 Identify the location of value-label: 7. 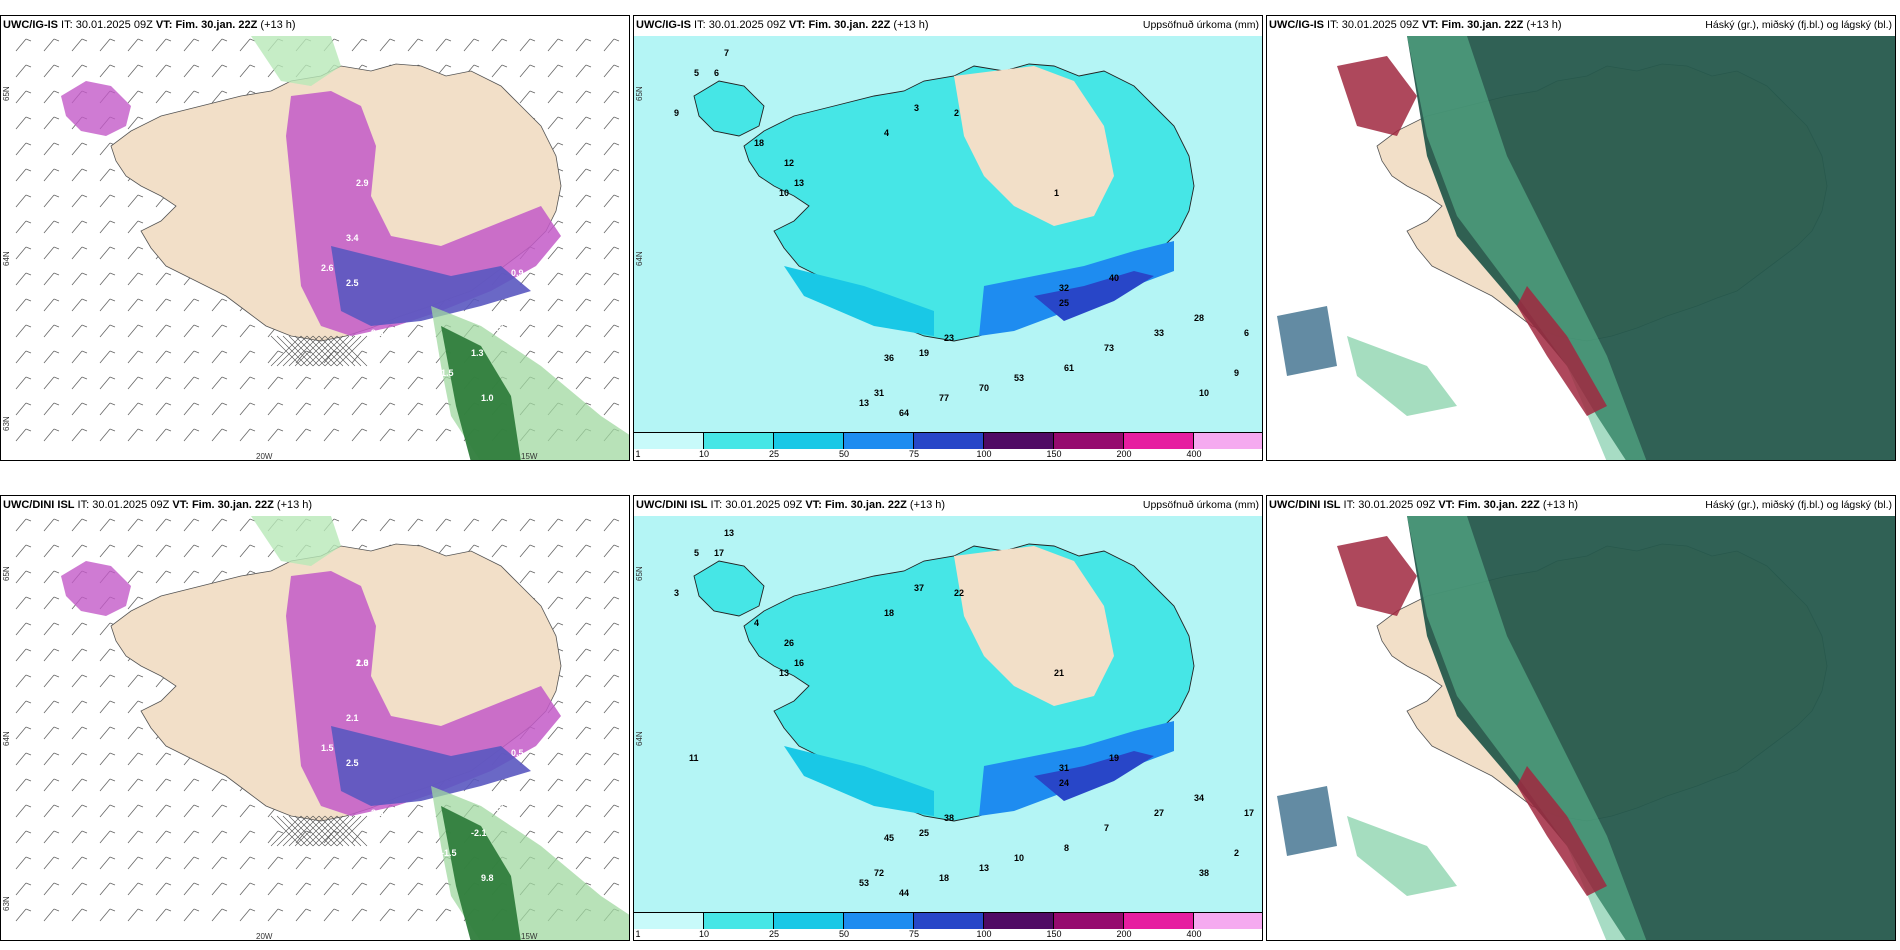
(1106, 828).